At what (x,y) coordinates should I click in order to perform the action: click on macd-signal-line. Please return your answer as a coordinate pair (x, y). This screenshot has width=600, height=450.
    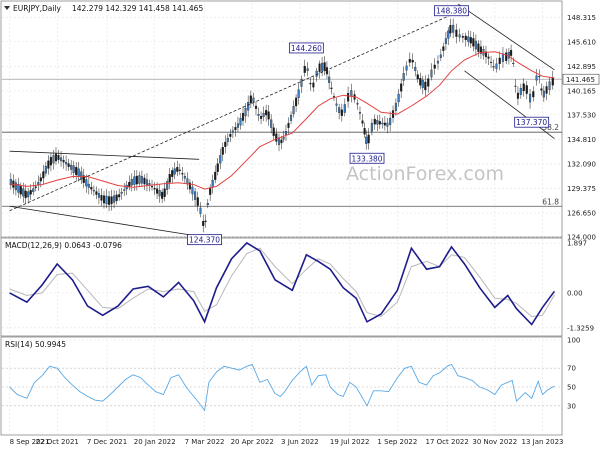
    Looking at the image, I should click on (282, 282).